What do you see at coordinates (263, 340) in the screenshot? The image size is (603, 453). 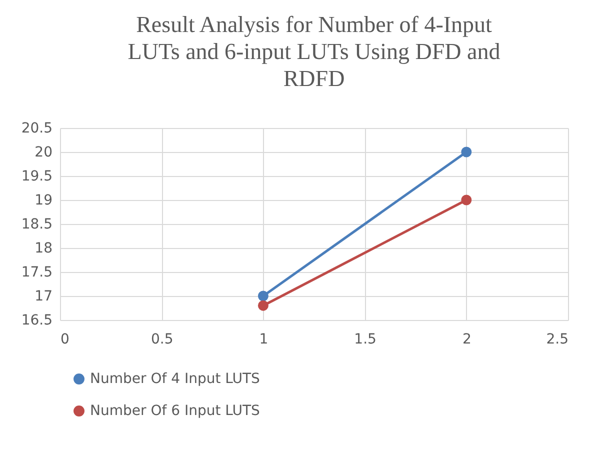 I see `x-tick-label: 1` at bounding box center [263, 340].